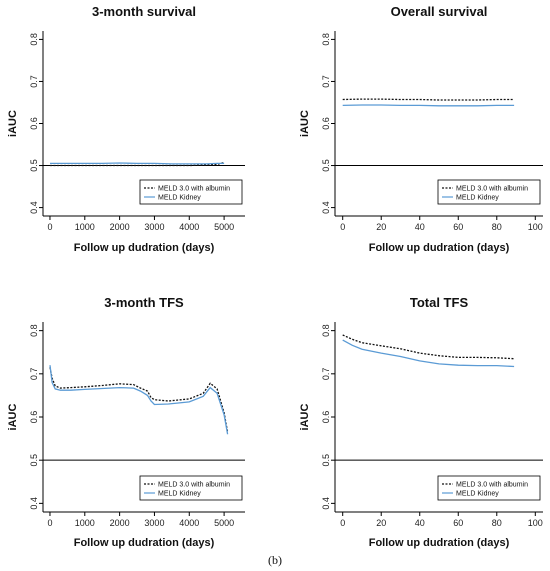 Image resolution: width=550 pixels, height=571 pixels. Describe the element at coordinates (144, 302) in the screenshot. I see `chart-title: 3-month TFS` at that location.